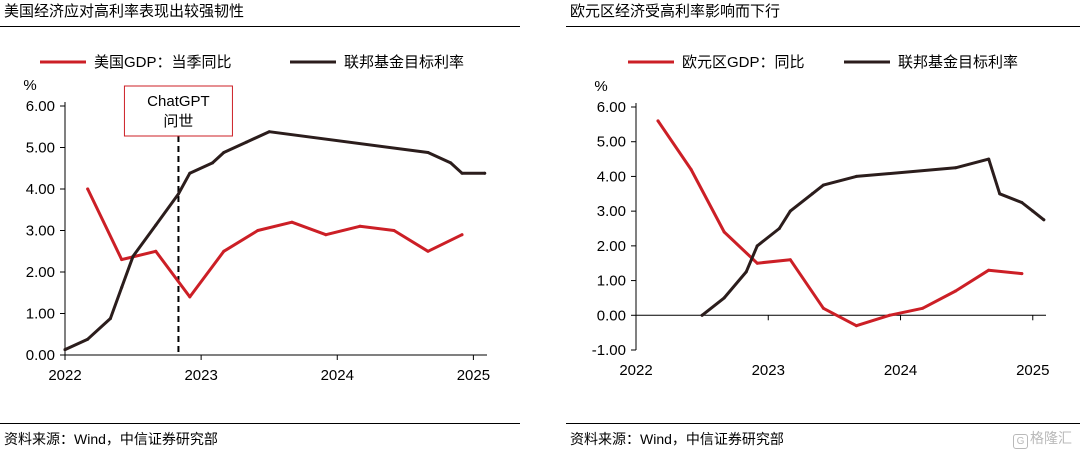 The width and height of the screenshot is (1080, 454). I want to click on eurozone-y-tick-label: 1.00, so click(611, 281).